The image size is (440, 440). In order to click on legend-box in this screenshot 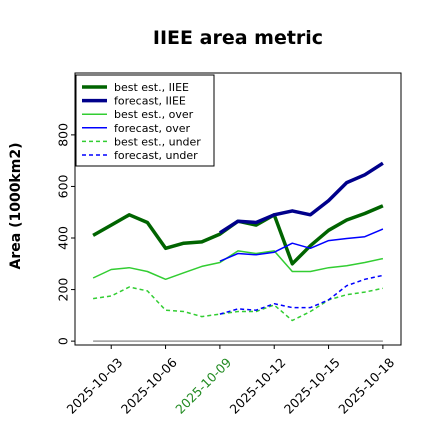, I will do `click(145, 120)`.